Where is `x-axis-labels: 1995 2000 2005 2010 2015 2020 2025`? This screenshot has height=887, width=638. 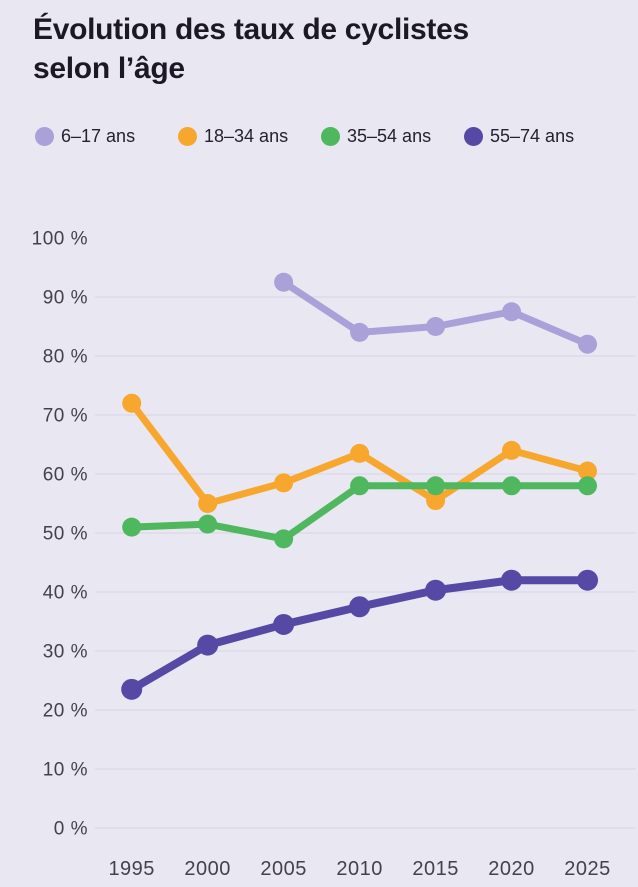 x-axis-labels: 1995 2000 2005 2010 2015 2020 2025 is located at coordinates (359, 869).